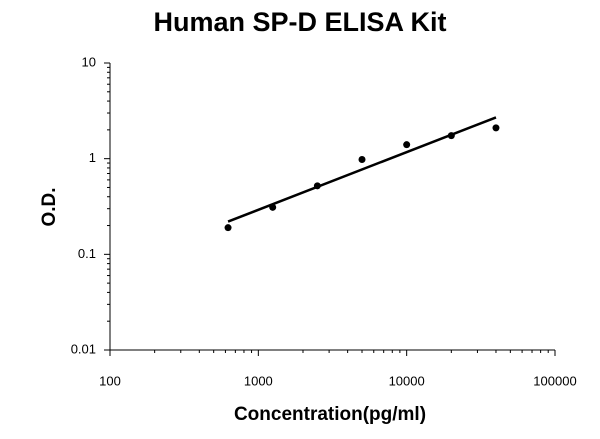 This screenshot has width=600, height=439. Describe the element at coordinates (407, 380) in the screenshot. I see `x-tick-label: 10000` at that location.